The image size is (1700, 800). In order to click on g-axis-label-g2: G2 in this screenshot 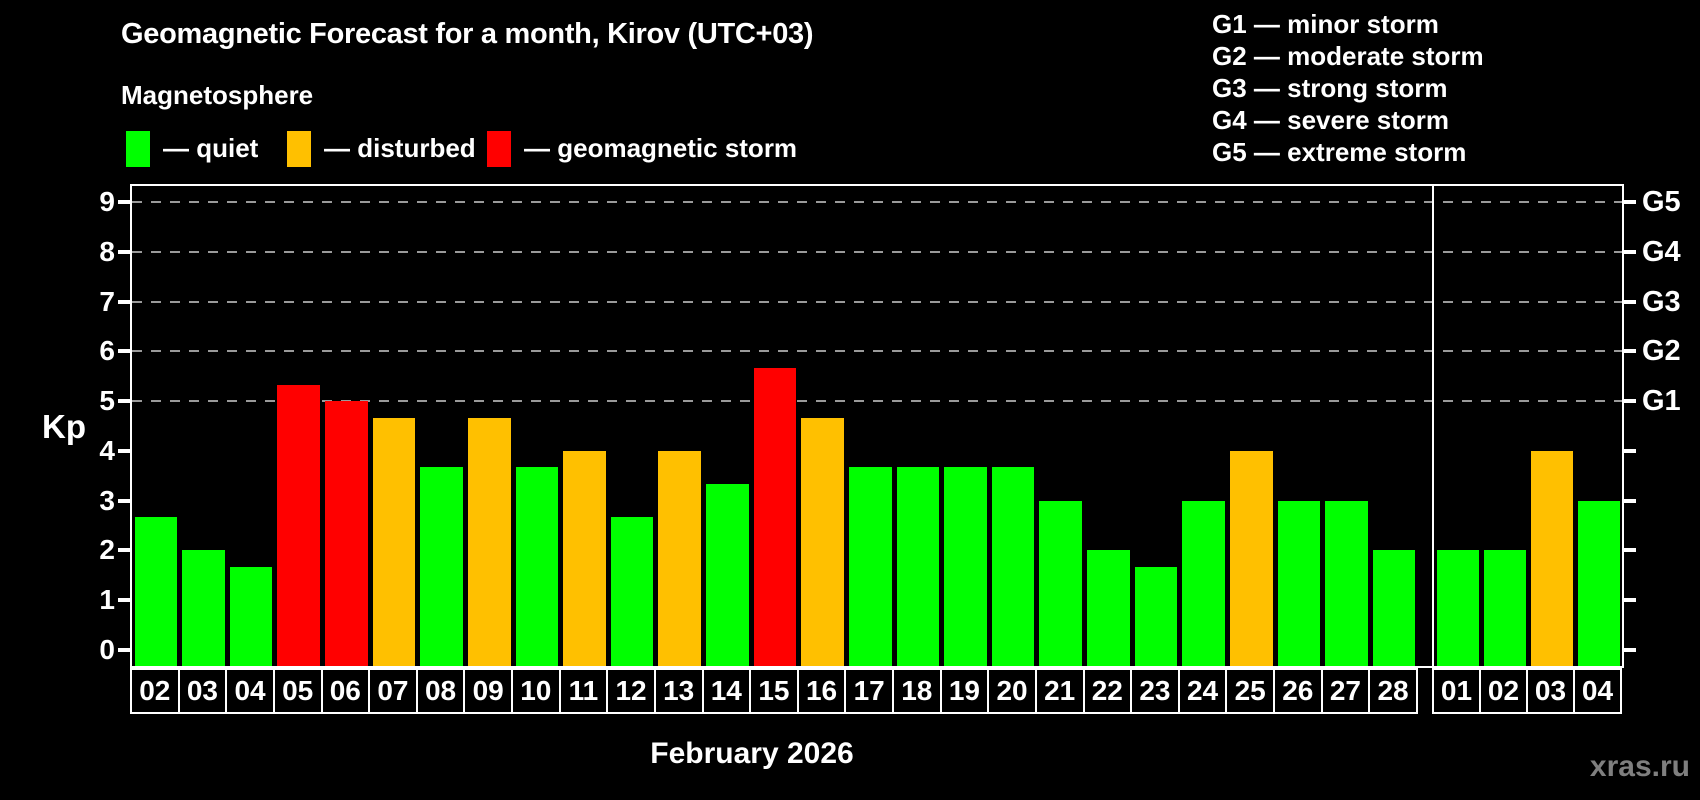, I will do `click(1661, 351)`.